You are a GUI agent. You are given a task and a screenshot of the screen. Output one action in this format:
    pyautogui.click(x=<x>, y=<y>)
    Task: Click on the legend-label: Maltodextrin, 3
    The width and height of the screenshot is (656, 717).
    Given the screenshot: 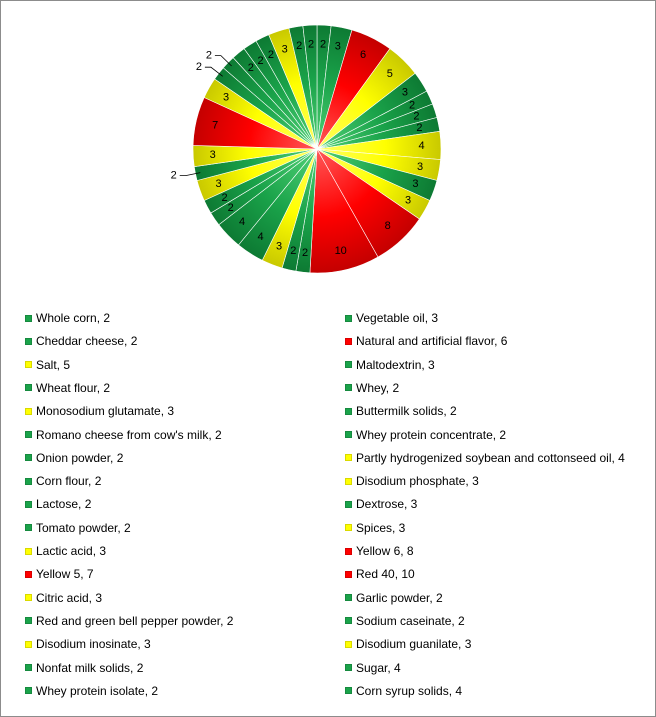 What is the action you would take?
    pyautogui.click(x=395, y=364)
    